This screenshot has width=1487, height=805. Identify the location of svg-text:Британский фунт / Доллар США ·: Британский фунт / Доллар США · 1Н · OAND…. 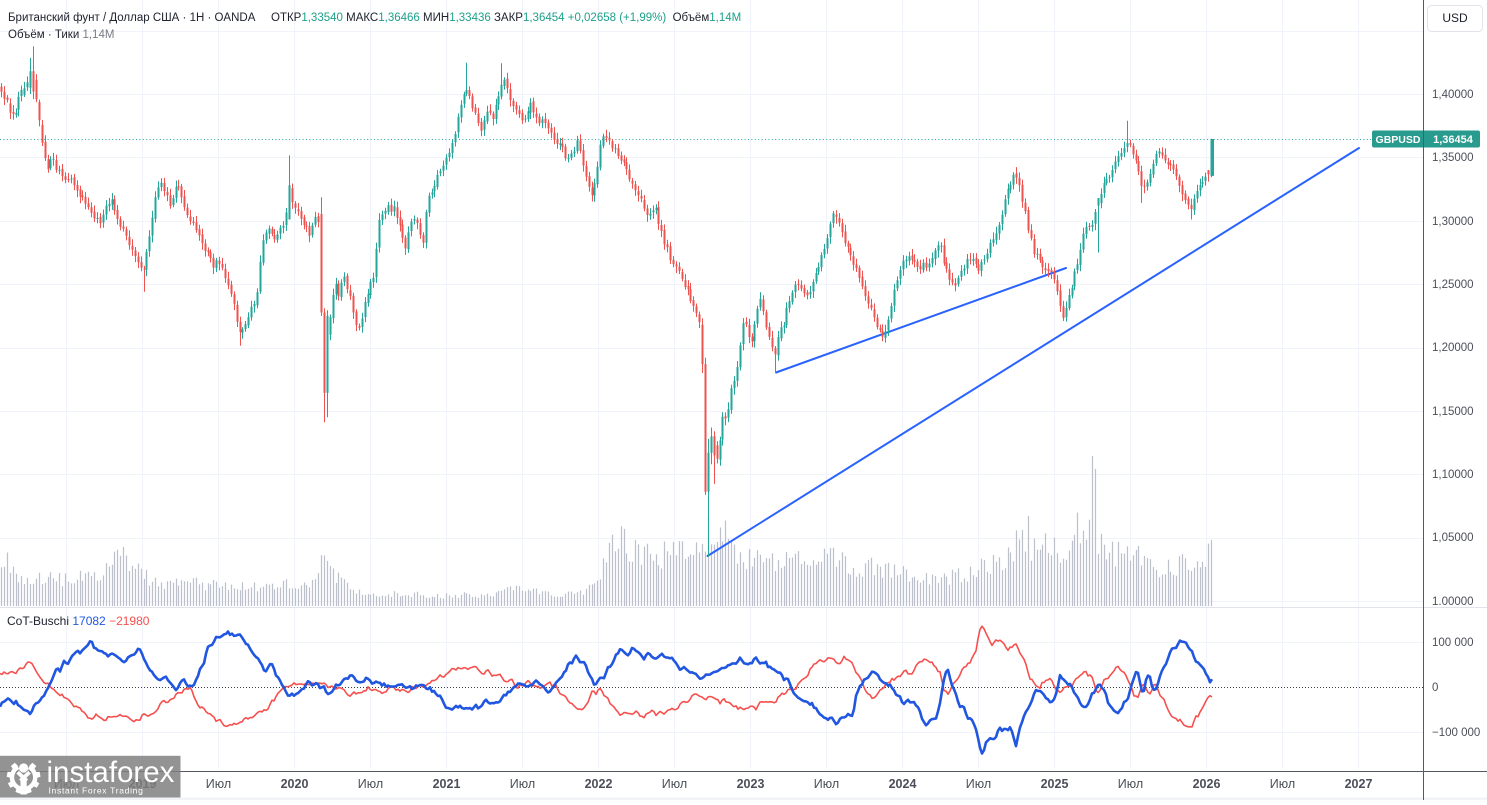
(132, 18).